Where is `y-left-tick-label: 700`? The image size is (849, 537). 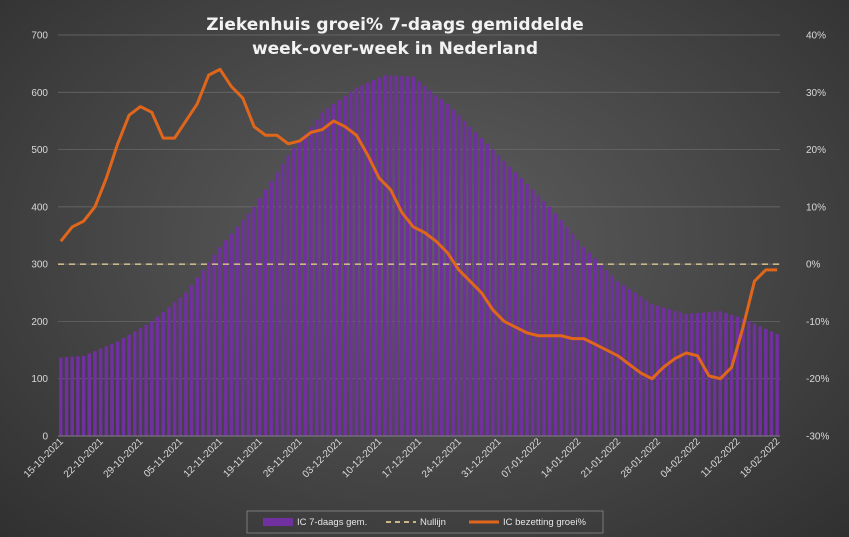
y-left-tick-label: 700 is located at coordinates (39, 36).